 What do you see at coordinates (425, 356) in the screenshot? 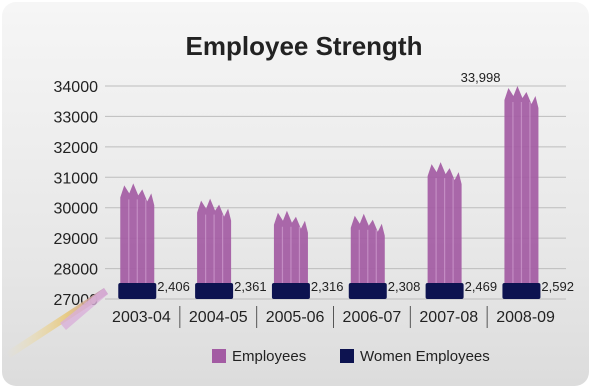
I see `legend-label: Women Employees` at bounding box center [425, 356].